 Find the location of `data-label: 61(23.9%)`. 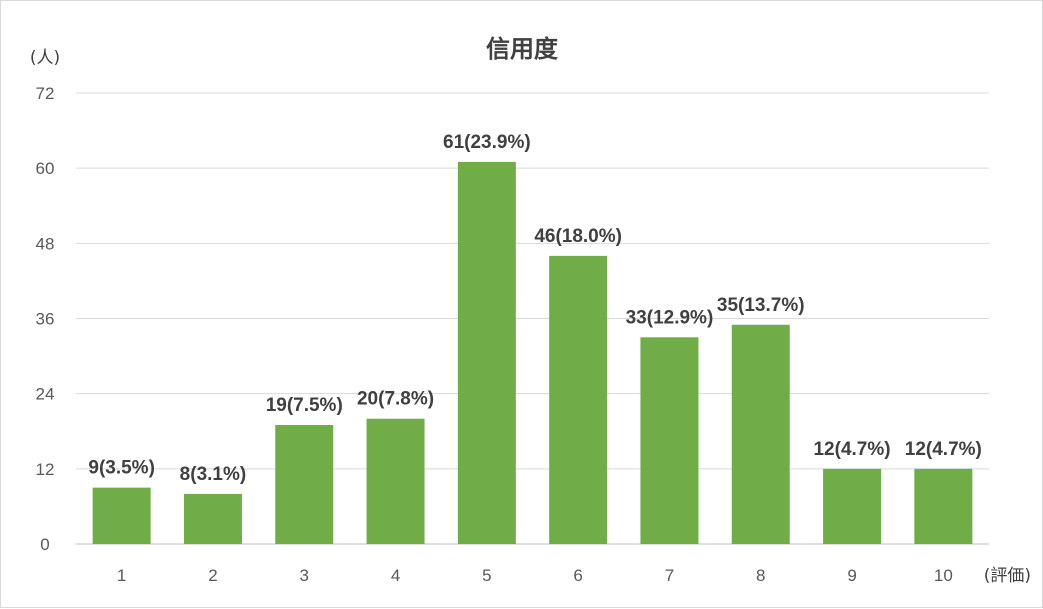

data-label: 61(23.9%) is located at coordinates (487, 142).